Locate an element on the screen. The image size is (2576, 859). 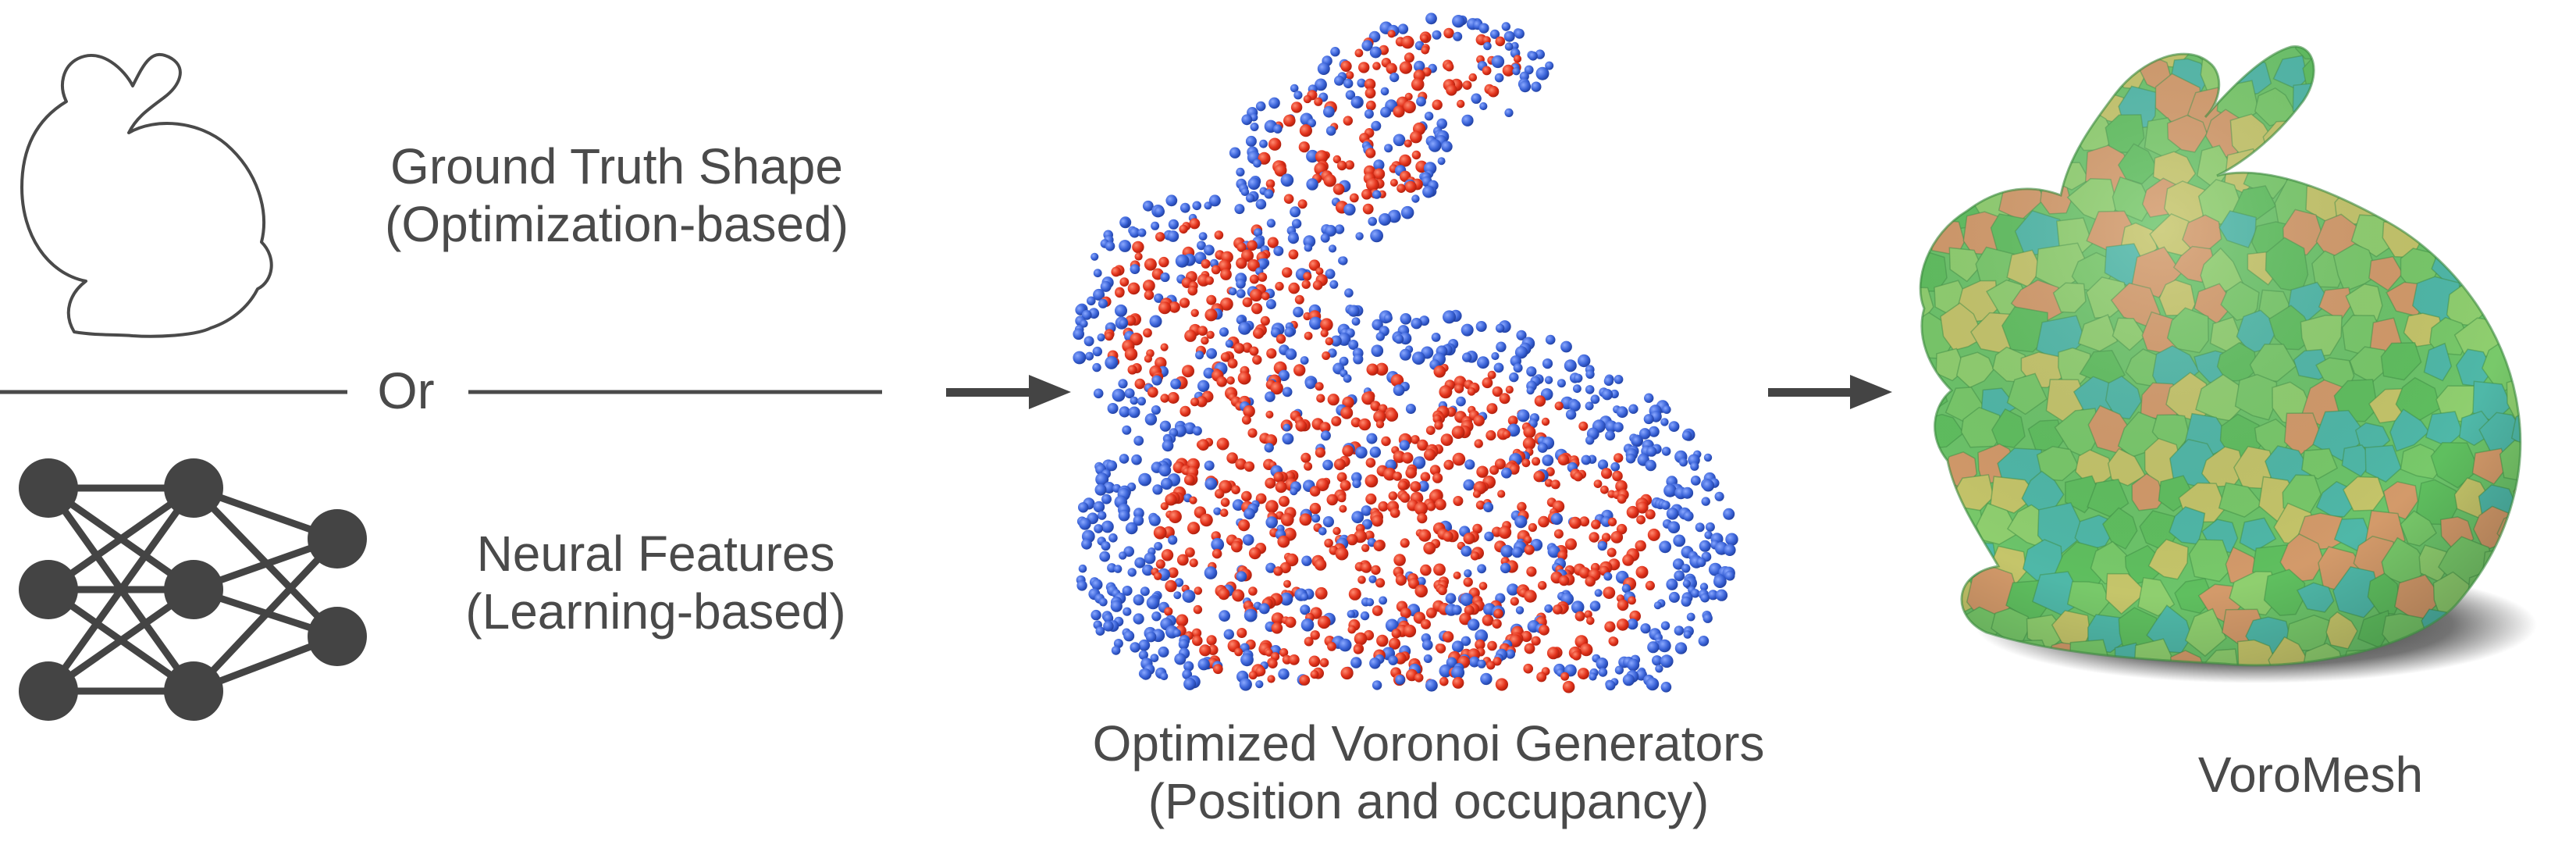
or-separator-label: Or is located at coordinates (406, 390).